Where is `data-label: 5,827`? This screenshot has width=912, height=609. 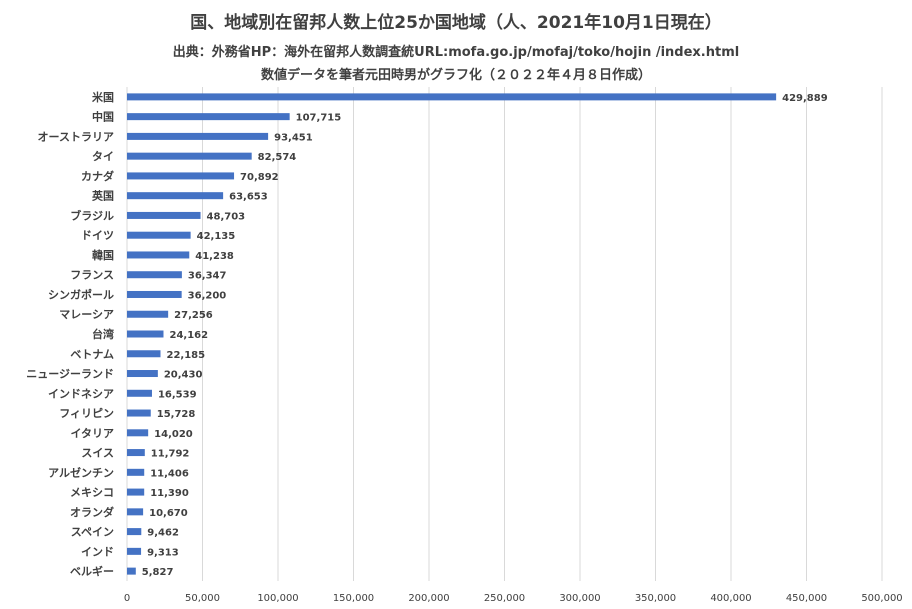
data-label: 5,827 is located at coordinates (158, 572).